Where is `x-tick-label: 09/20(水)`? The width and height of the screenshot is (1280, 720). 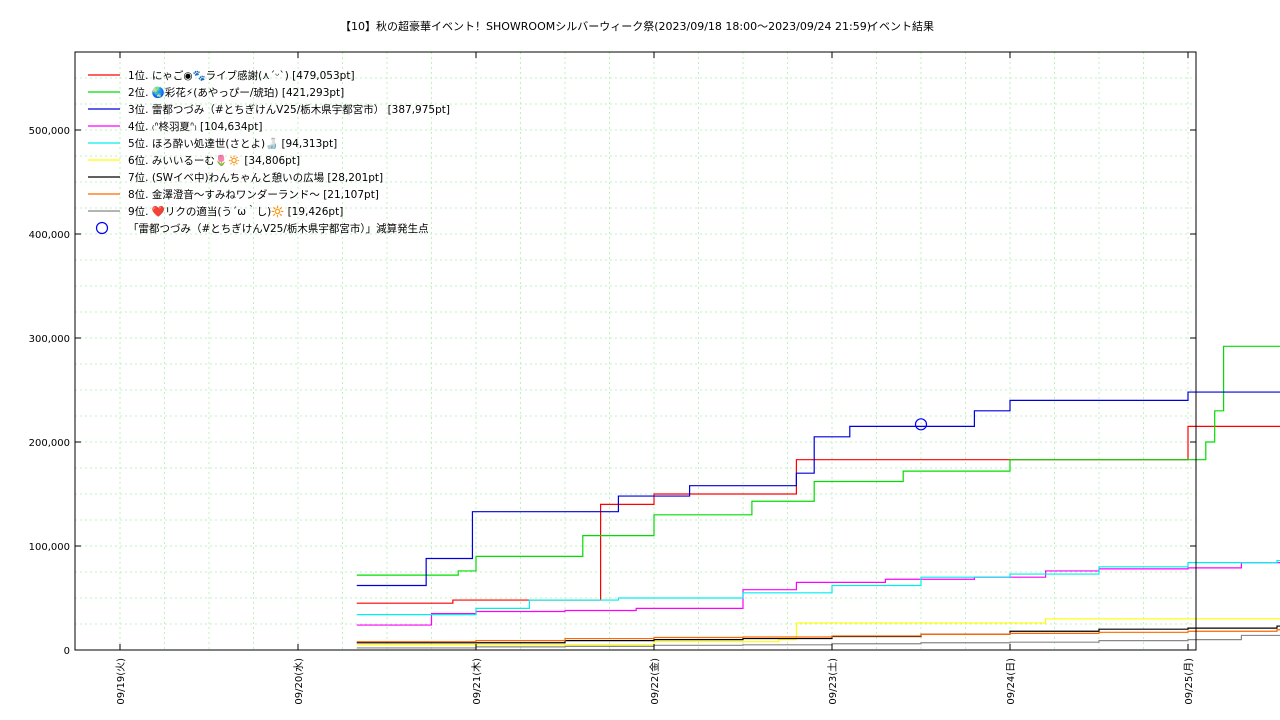 x-tick-label: 09/20(水) is located at coordinates (299, 681).